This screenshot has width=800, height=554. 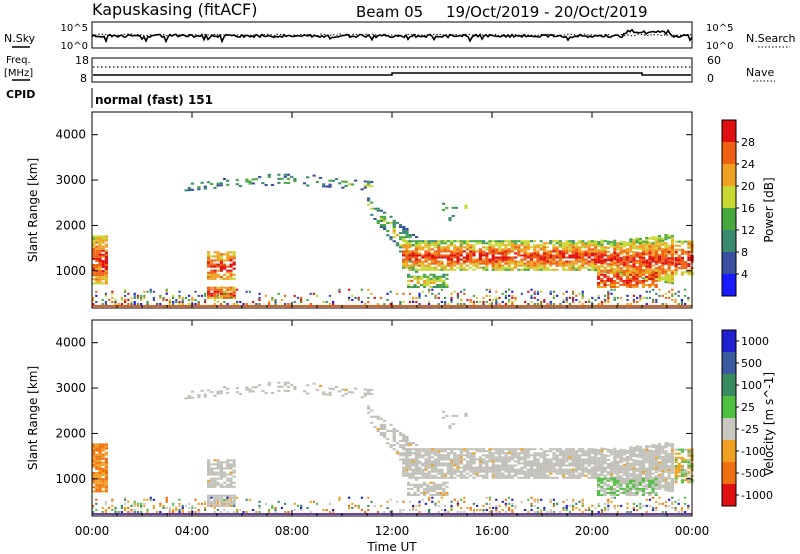 I want to click on colorbar-segment, so click(x=729, y=385).